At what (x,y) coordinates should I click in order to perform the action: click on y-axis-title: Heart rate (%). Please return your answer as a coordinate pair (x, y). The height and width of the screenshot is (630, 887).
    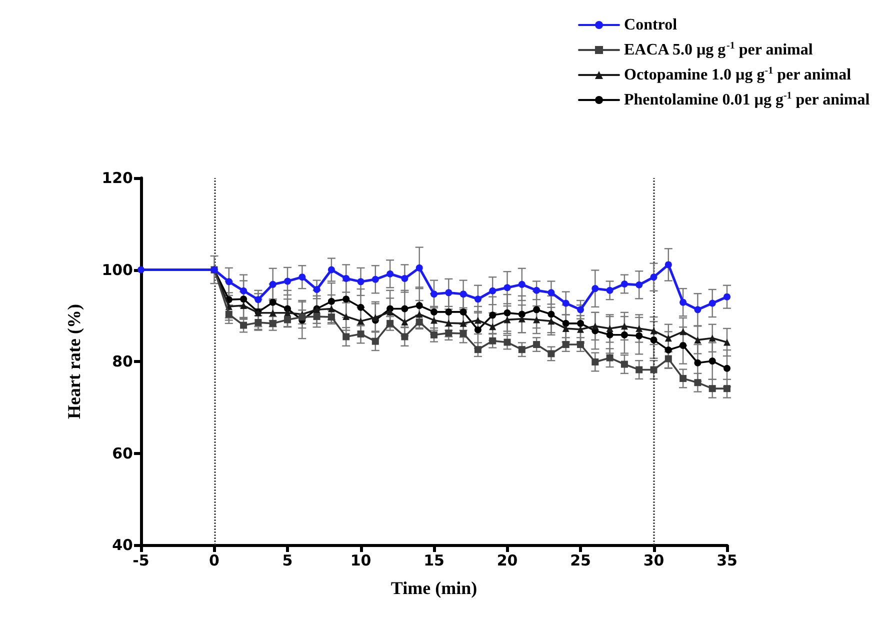
    Looking at the image, I should click on (74, 361).